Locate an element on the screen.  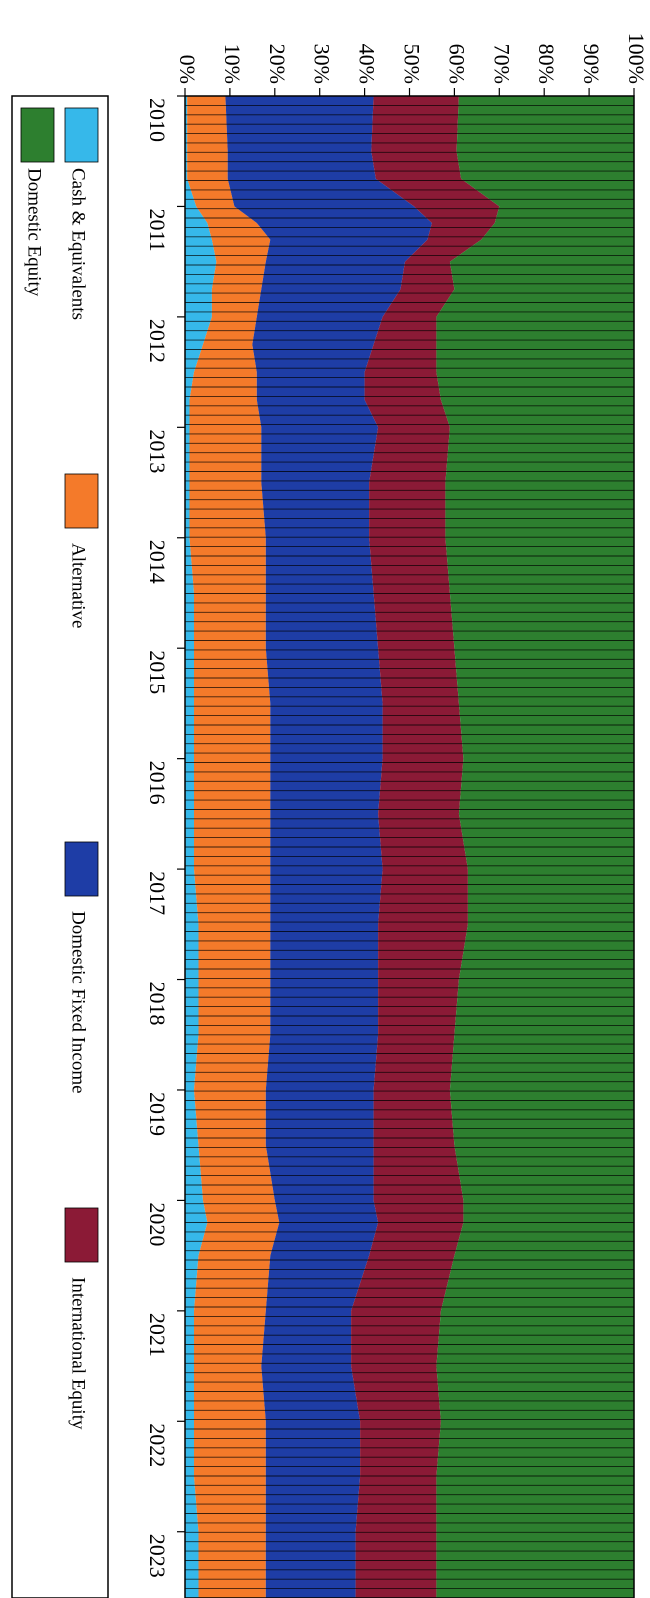
time-tick-label: 2023 is located at coordinates (157, 1556).